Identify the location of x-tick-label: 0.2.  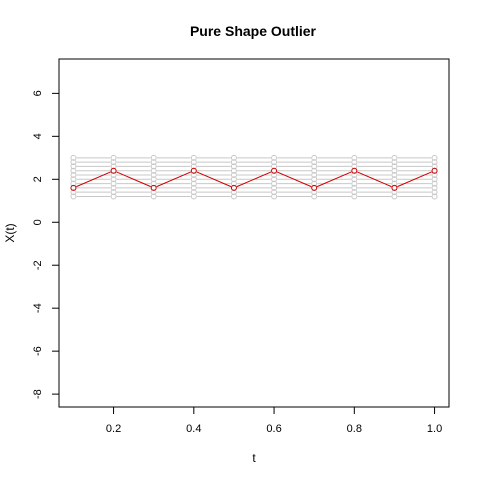
(113, 429).